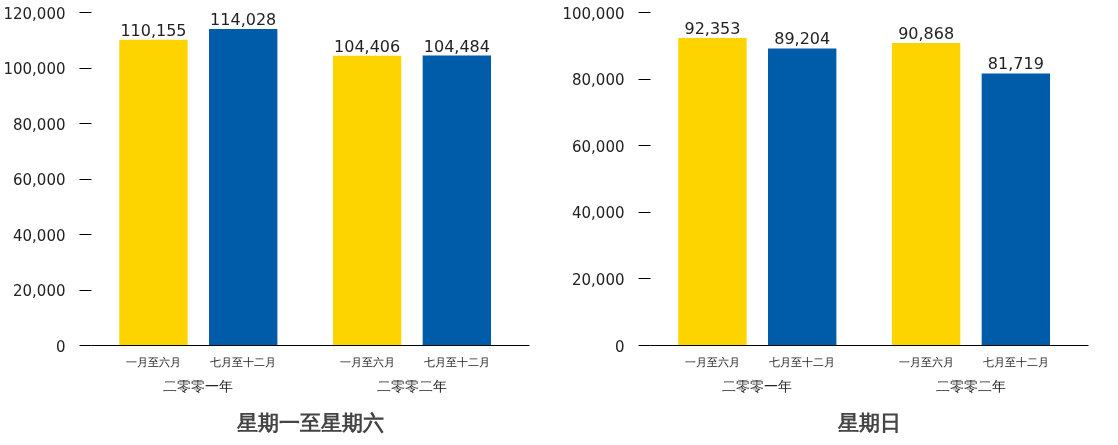 The height and width of the screenshot is (445, 1118). Describe the element at coordinates (869, 422) in the screenshot. I see `text: 星期日` at that location.